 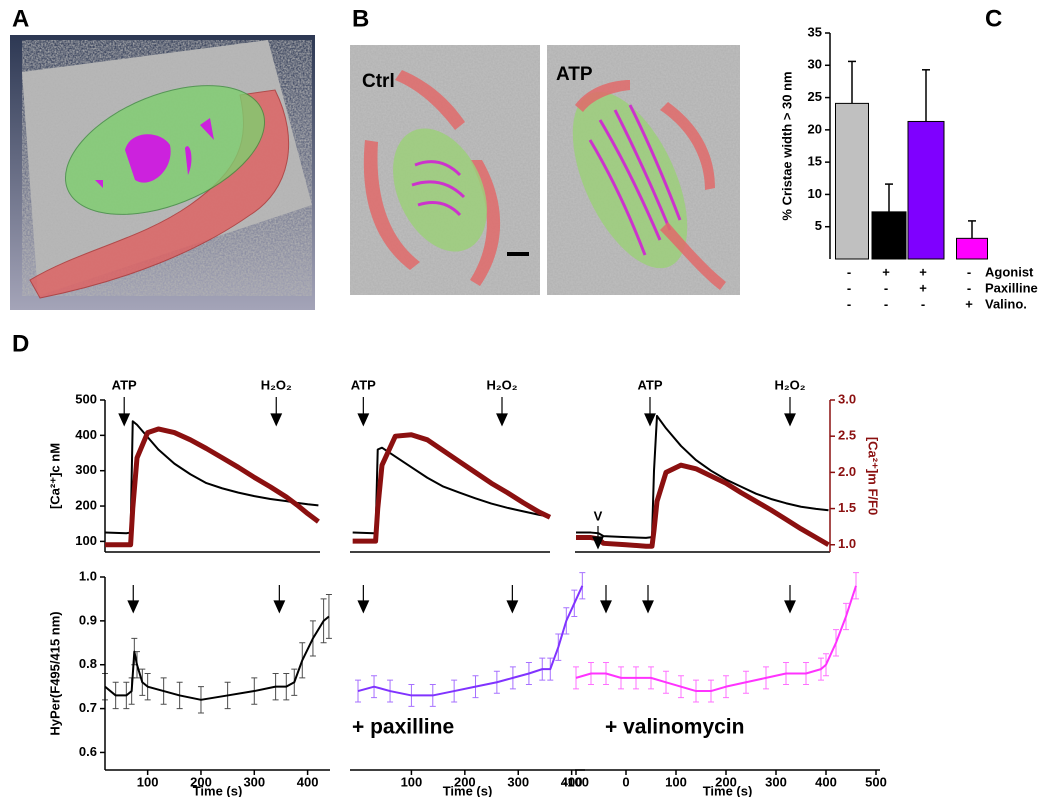 I want to click on y2-tick-label: 1.5, so click(x=847, y=507).